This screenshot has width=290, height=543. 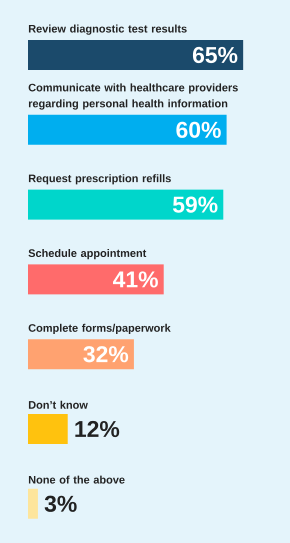 What do you see at coordinates (58, 404) in the screenshot?
I see `y-tick-label: Don’t know` at bounding box center [58, 404].